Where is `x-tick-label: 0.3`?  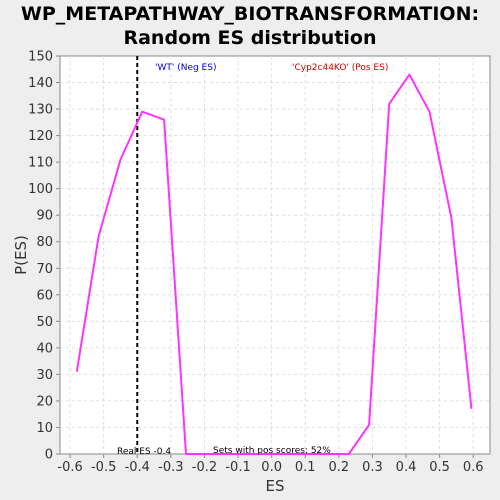 x-tick-label: 0.3 is located at coordinates (372, 467).